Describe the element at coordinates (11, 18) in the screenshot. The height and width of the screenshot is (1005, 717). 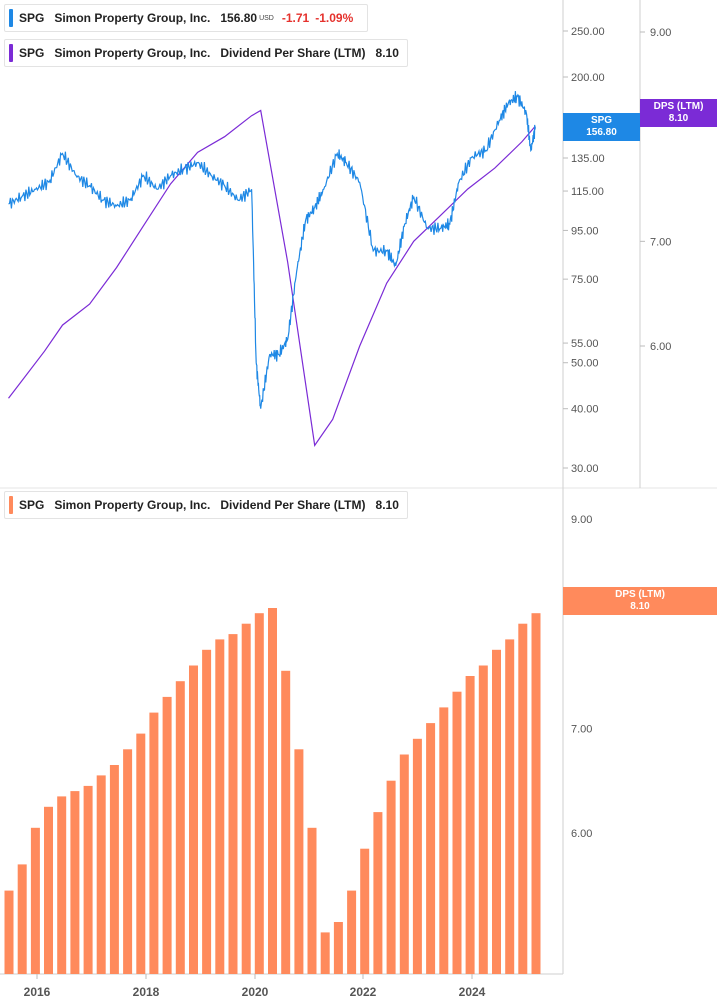
I see `price-swatch` at that location.